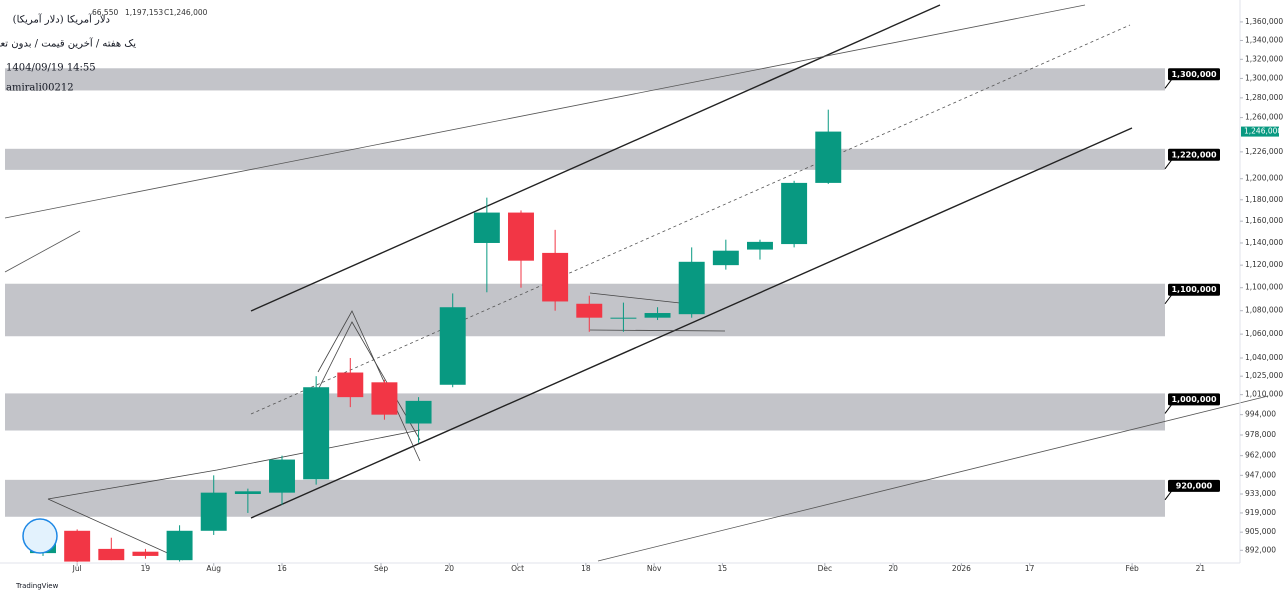  I want to click on x-tick-label: Feb, so click(1132, 568).